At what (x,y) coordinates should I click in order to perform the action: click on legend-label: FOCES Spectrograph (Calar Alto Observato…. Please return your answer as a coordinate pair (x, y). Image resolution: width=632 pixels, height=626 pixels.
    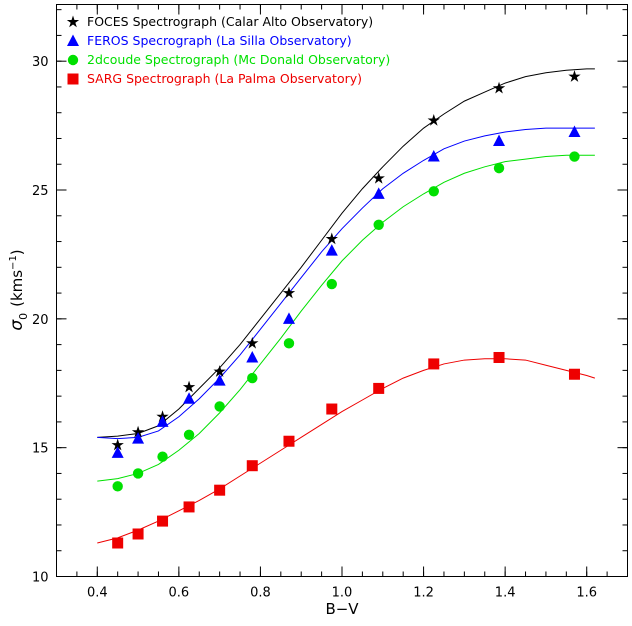
    Looking at the image, I should click on (230, 21).